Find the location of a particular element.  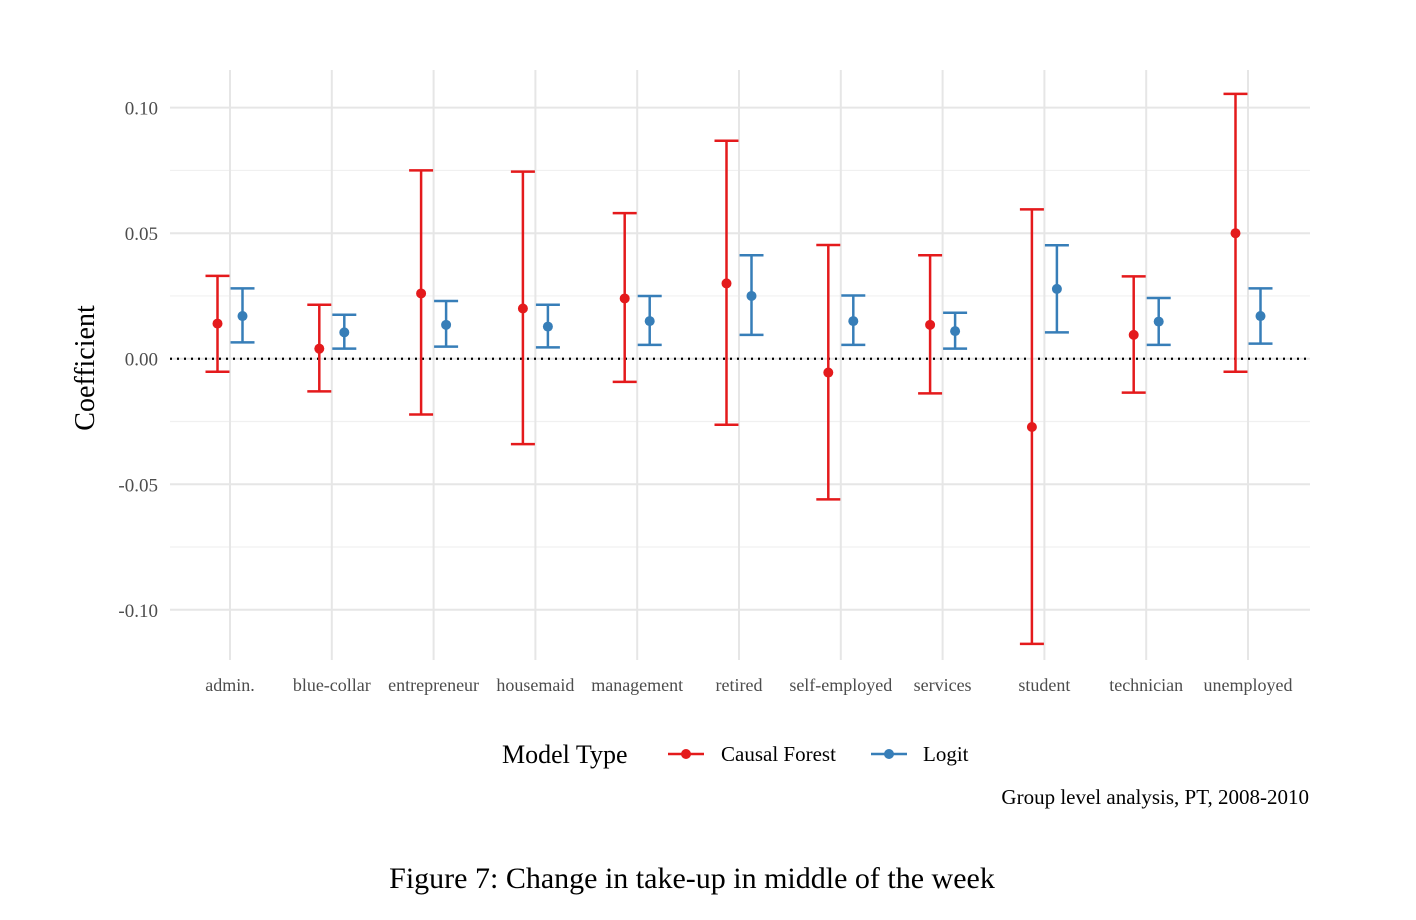

point-causal-forest-unemployed is located at coordinates (1235, 233).